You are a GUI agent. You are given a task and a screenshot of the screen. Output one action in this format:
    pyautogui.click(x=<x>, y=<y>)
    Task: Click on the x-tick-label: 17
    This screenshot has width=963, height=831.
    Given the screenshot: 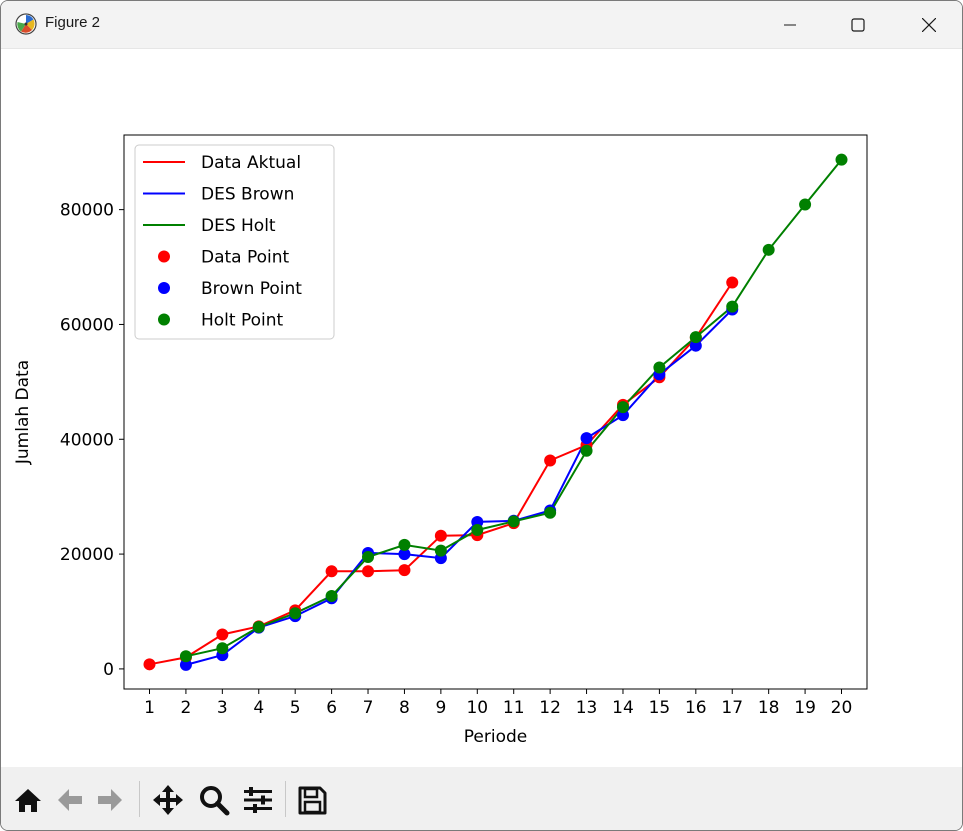 What is the action you would take?
    pyautogui.click(x=732, y=708)
    